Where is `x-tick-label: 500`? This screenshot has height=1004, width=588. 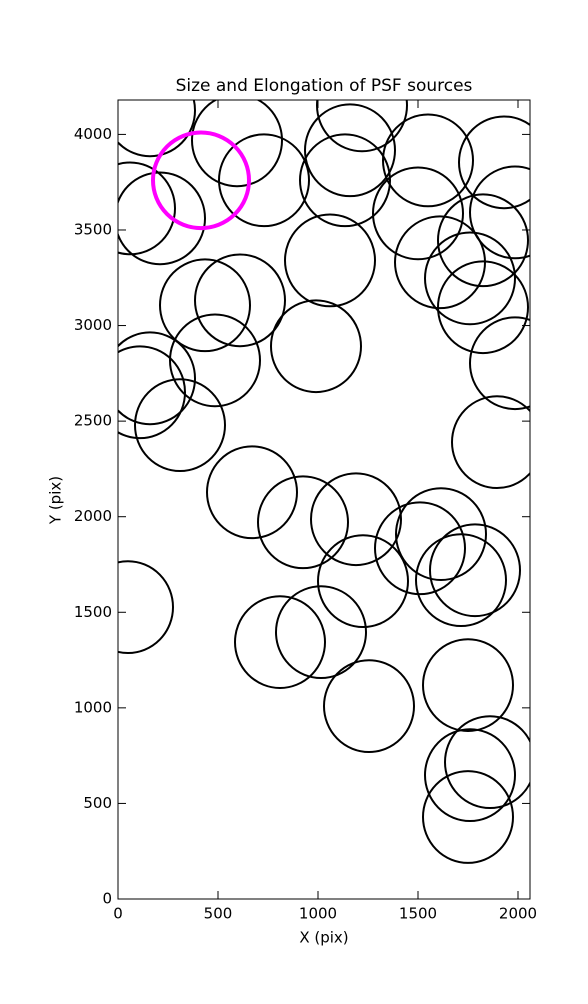 x-tick-label: 500 is located at coordinates (218, 914).